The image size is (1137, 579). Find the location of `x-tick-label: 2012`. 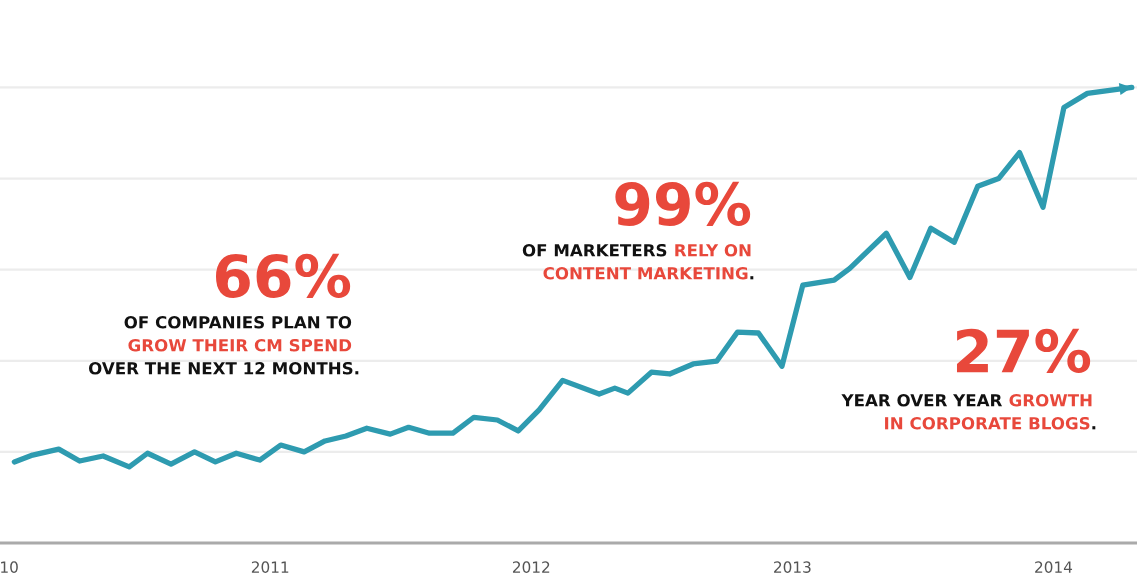

x-tick-label: 2012 is located at coordinates (531, 567).